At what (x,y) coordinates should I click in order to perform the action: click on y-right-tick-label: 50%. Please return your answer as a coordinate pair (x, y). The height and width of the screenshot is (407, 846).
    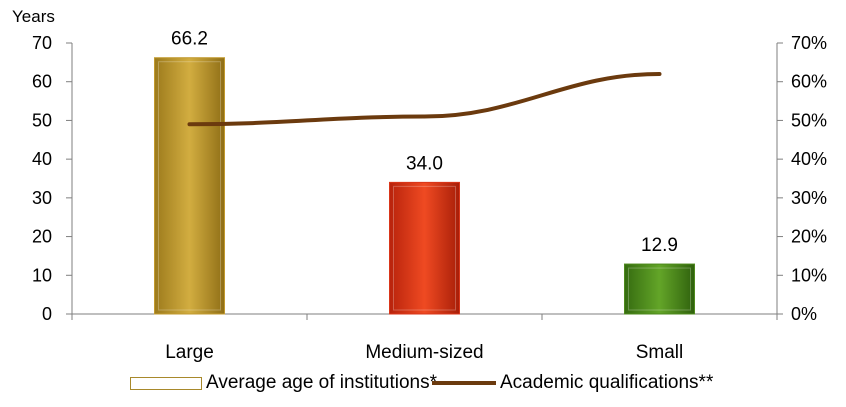
    Looking at the image, I should click on (809, 120).